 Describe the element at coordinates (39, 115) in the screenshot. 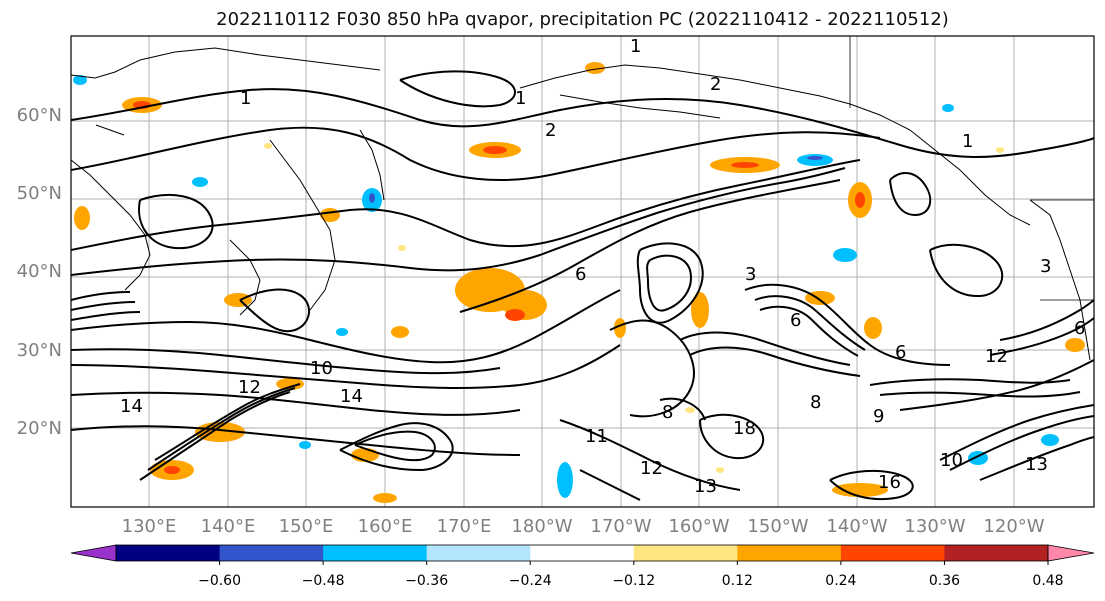

I see `lat-label: 60°N` at that location.